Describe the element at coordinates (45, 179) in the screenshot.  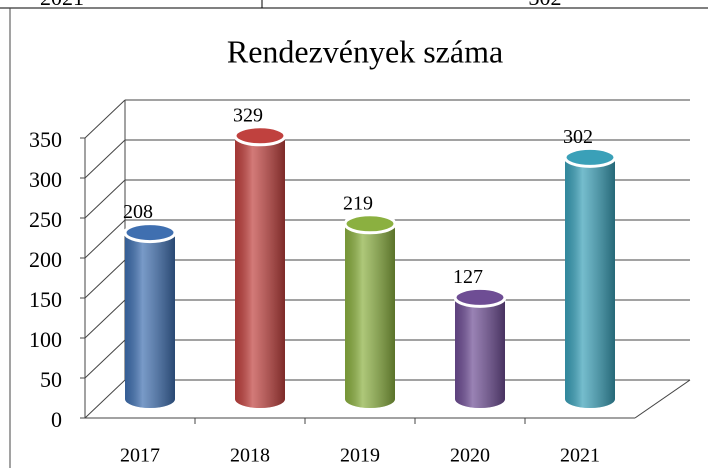
I see `y-tick-label: 300` at that location.